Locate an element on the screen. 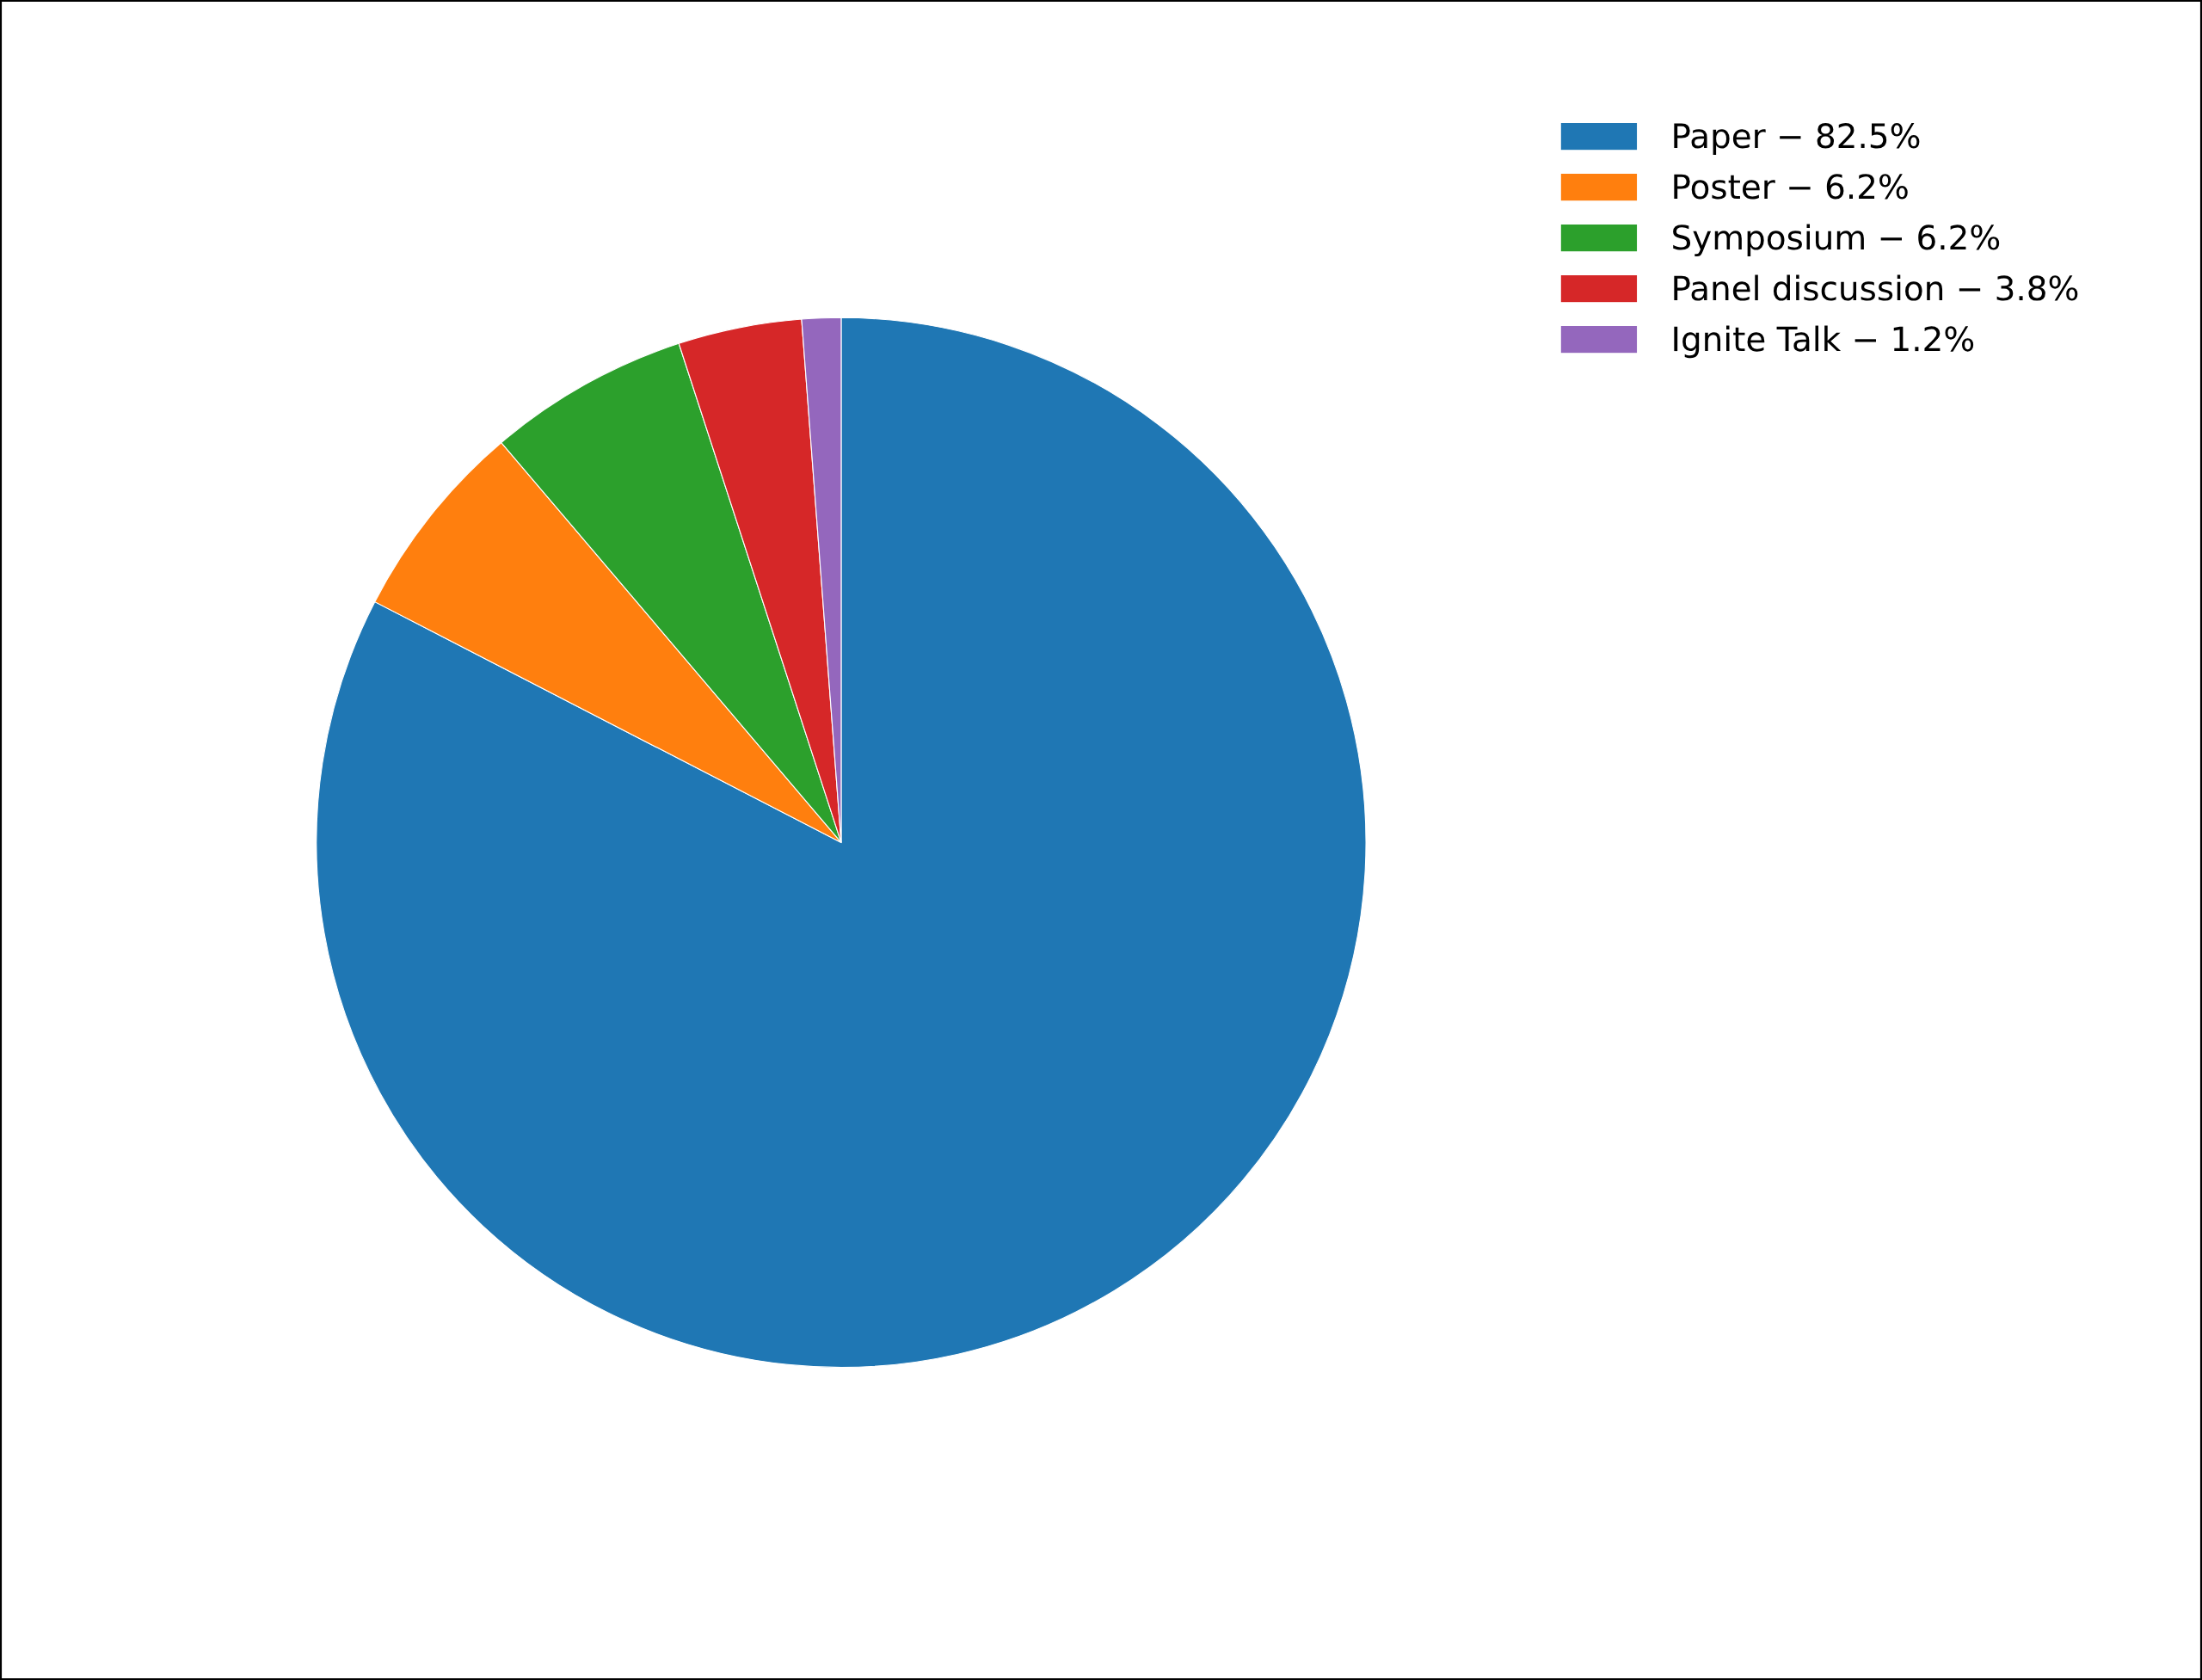 Image resolution: width=2202 pixels, height=1680 pixels. legend-label: Symposium − 6.2% is located at coordinates (1837, 240).